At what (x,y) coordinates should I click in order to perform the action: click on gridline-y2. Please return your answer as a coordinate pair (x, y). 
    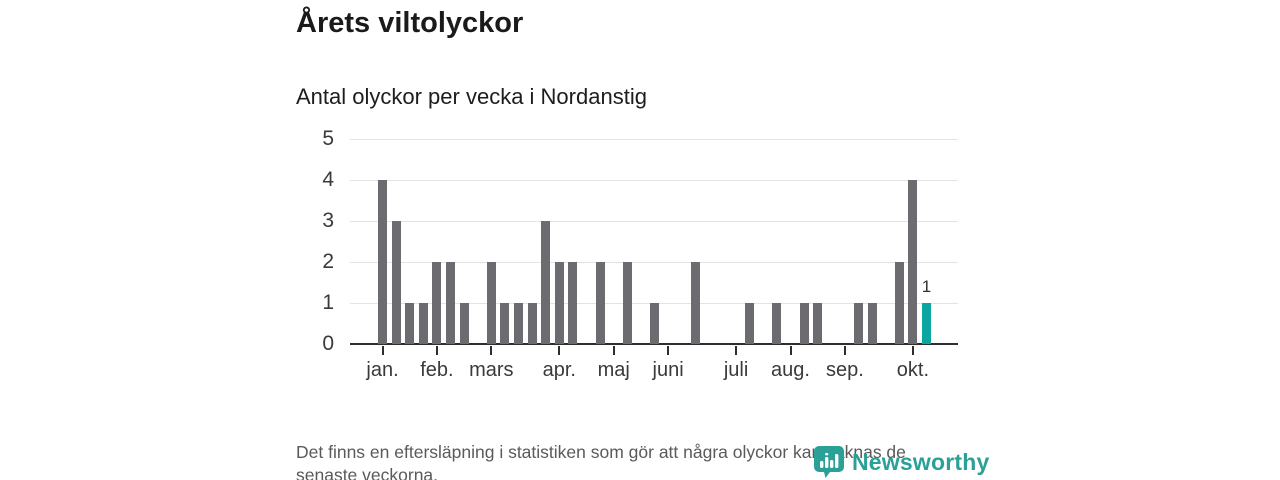
    Looking at the image, I should click on (654, 262).